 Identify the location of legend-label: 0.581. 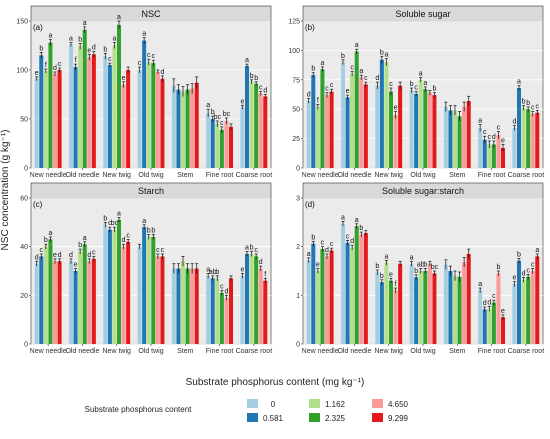
(273, 418).